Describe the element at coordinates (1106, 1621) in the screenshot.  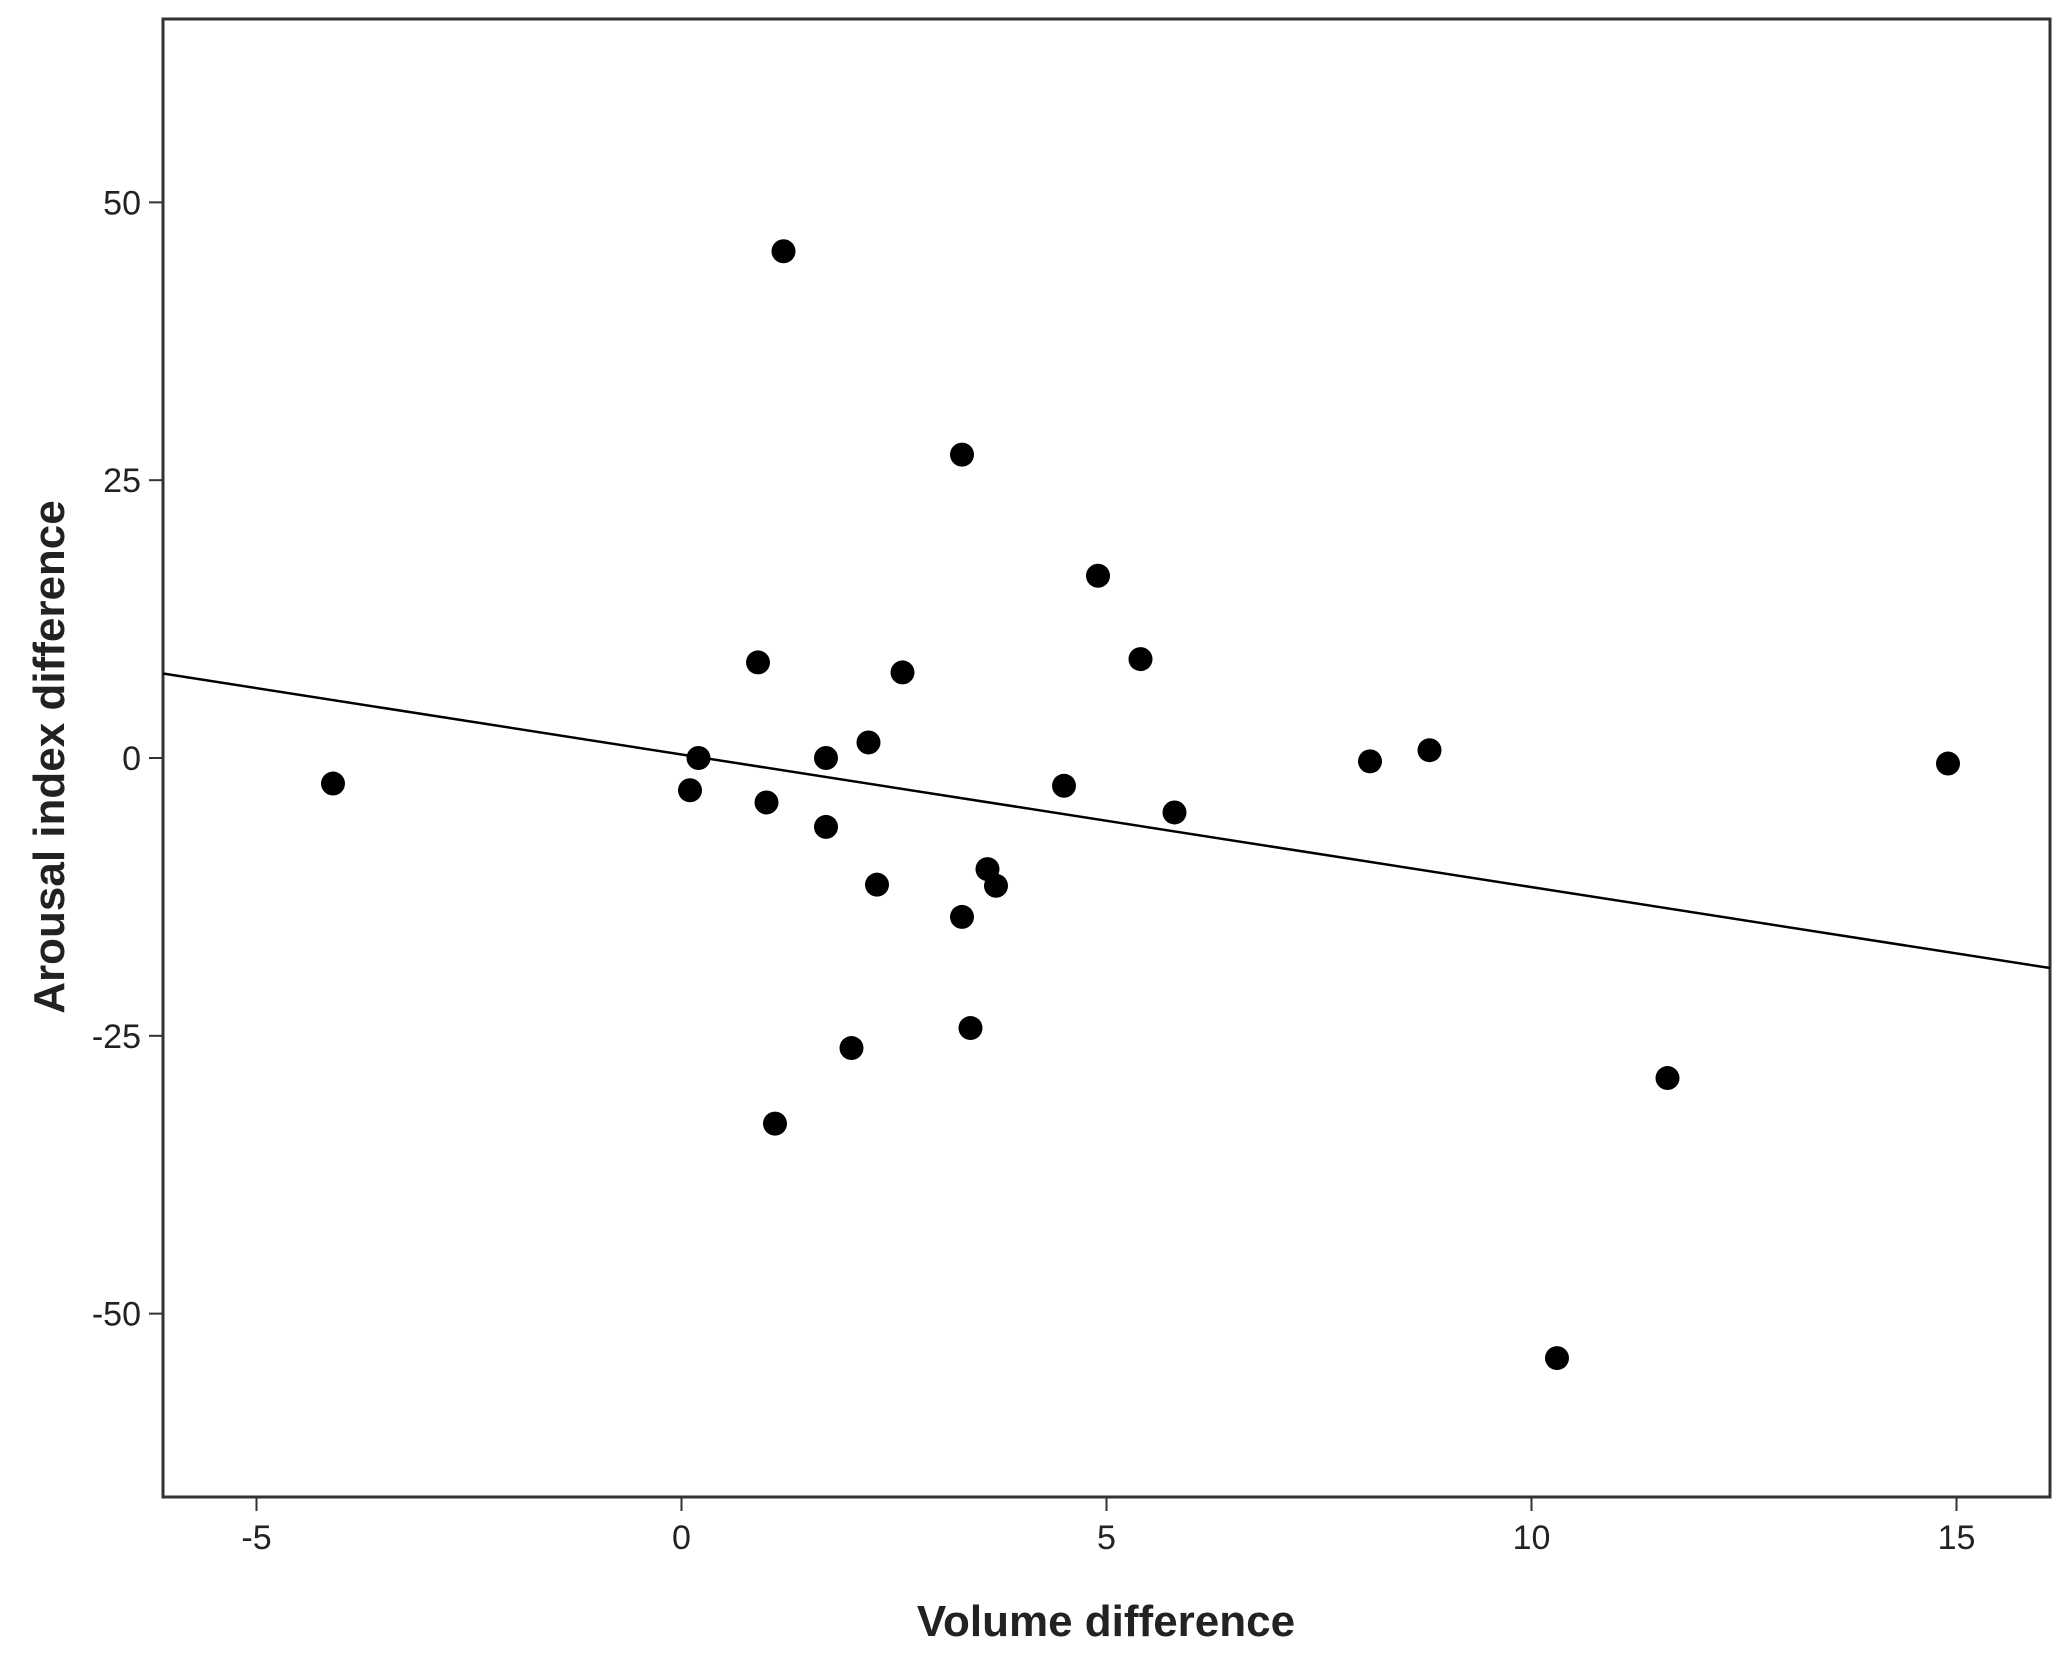
I see `x-axis-title: Volume difference` at that location.